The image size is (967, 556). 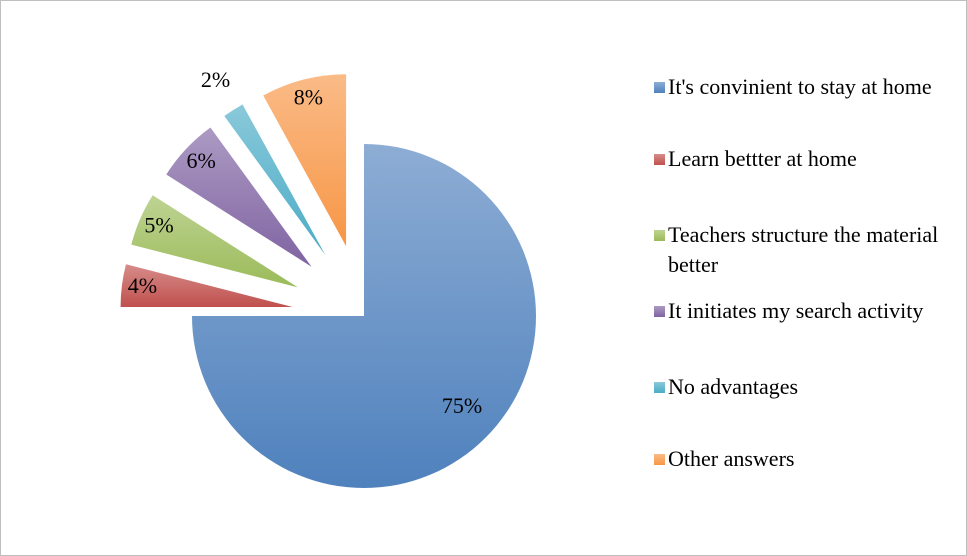 I want to click on legend-item: No advantages, so click(x=796, y=387).